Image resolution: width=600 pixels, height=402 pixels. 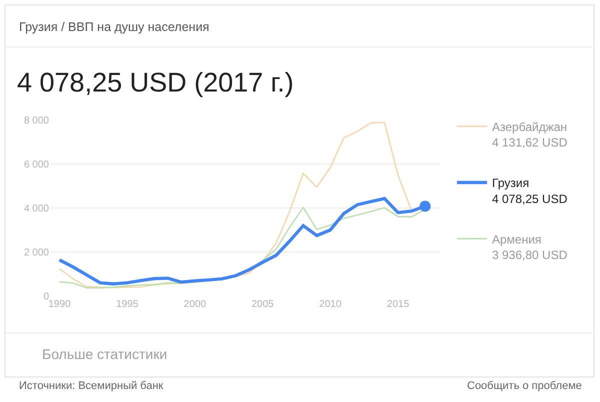 What do you see at coordinates (127, 304) in the screenshot?
I see `x-tick-label: 1995` at bounding box center [127, 304].